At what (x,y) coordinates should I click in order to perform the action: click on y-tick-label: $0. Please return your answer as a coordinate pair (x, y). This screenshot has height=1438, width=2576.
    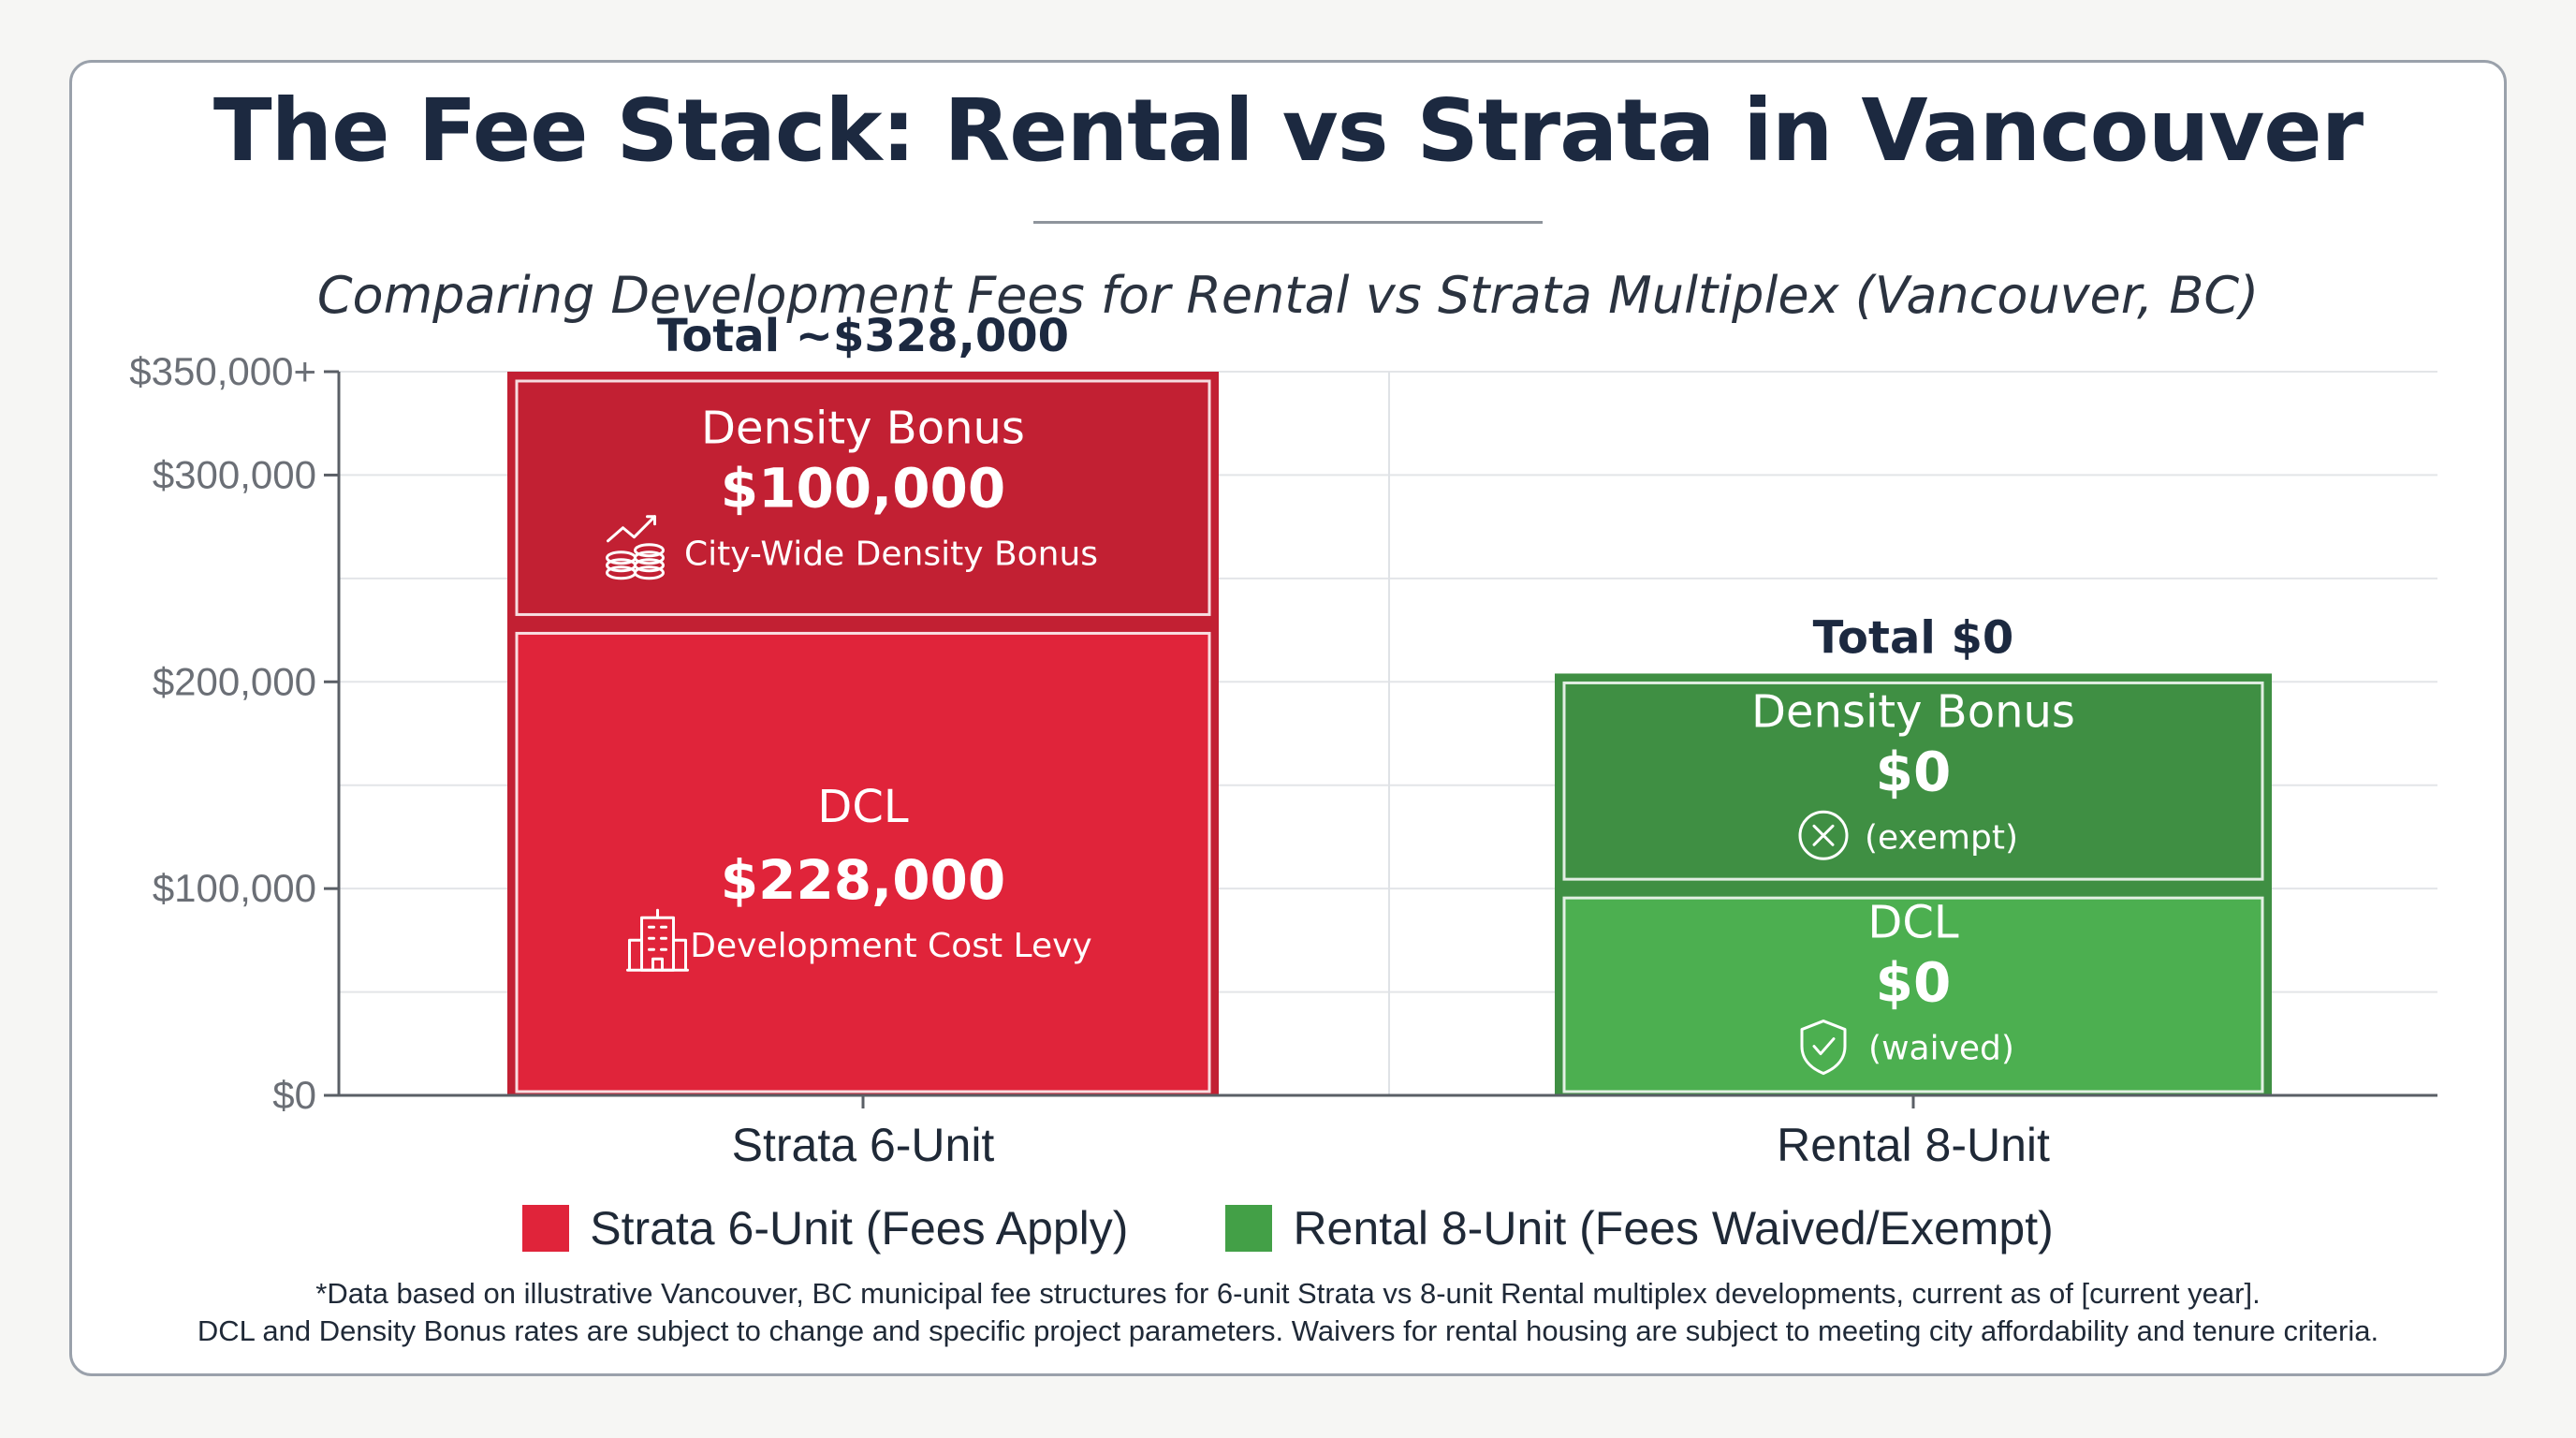
    Looking at the image, I should click on (294, 1095).